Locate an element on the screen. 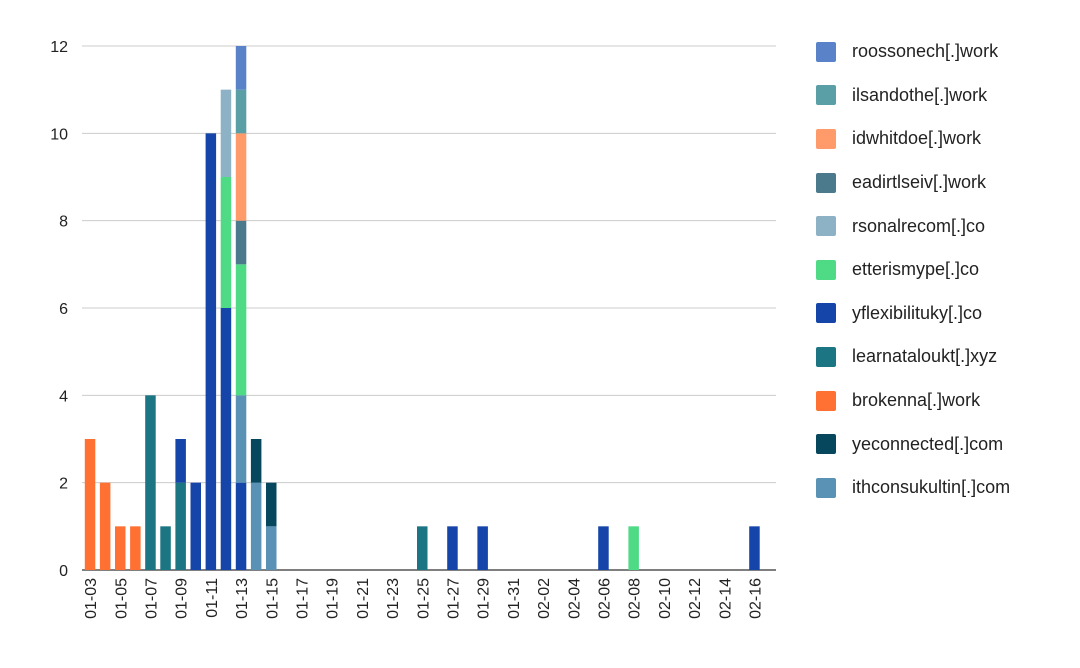 The image size is (1080, 668). legend-item: idwhitdoe[.]work is located at coordinates (941, 139).